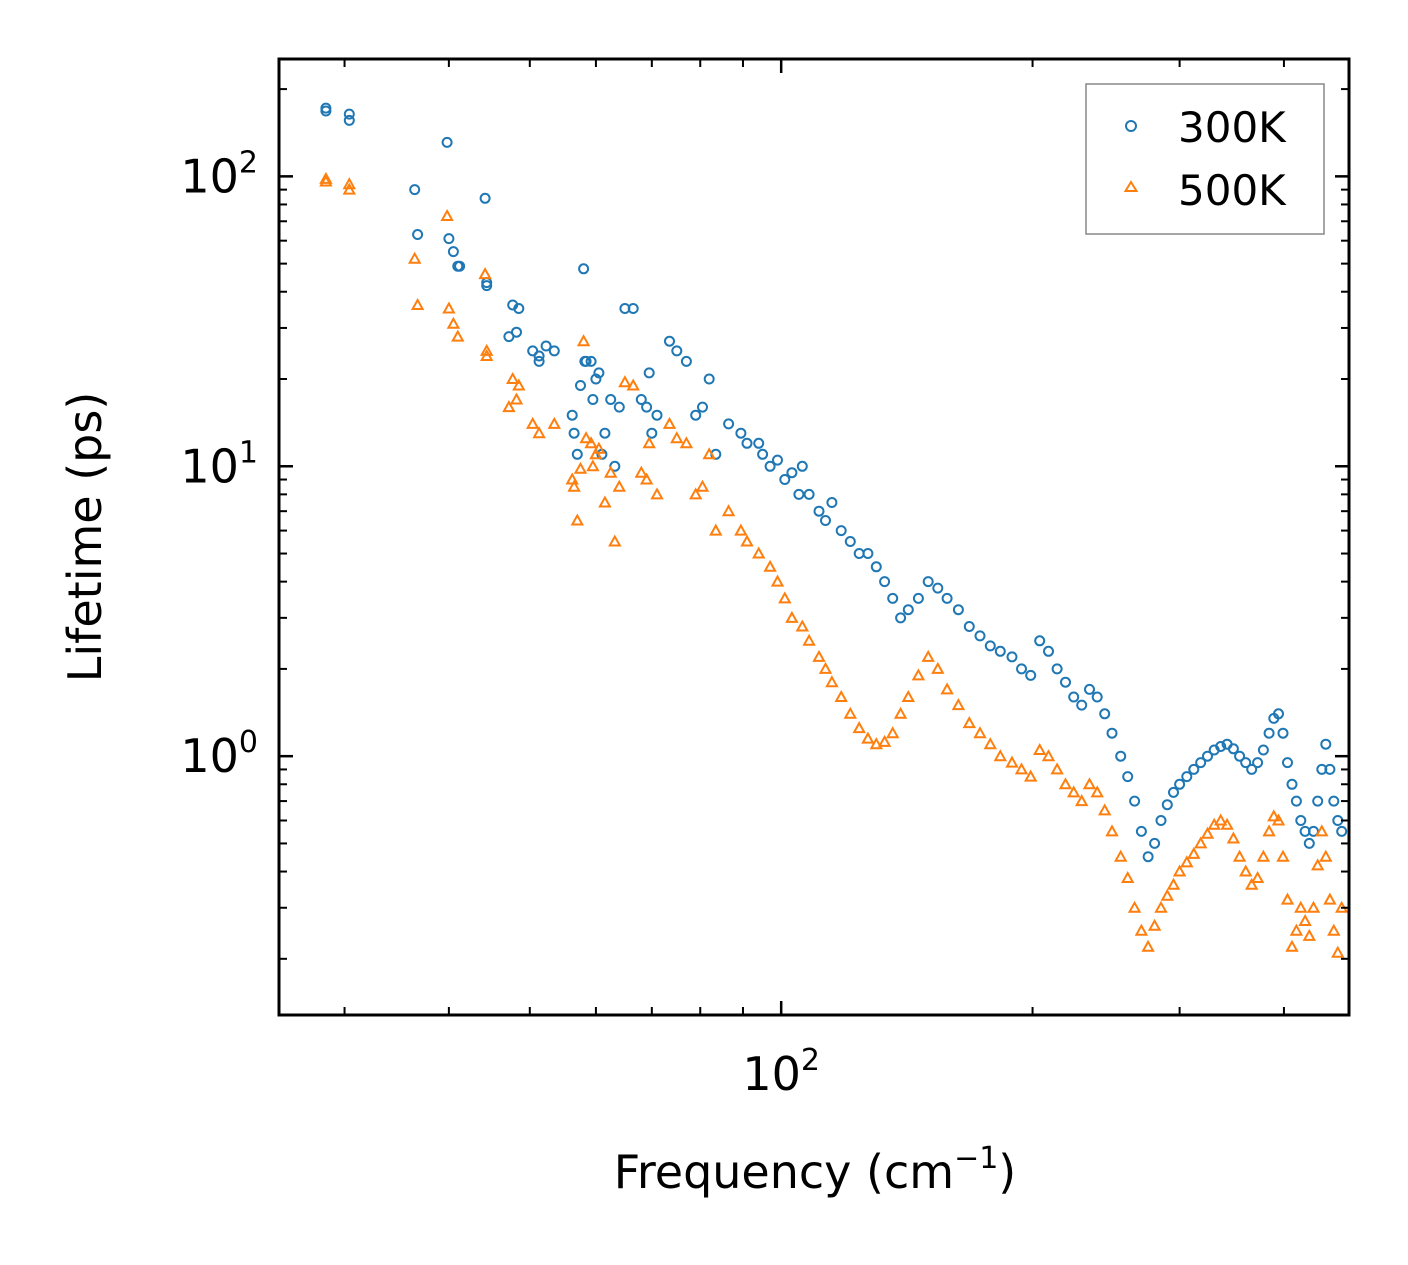 The image size is (1408, 1265). What do you see at coordinates (219, 754) in the screenshot?
I see `y-tick-label: 100` at bounding box center [219, 754].